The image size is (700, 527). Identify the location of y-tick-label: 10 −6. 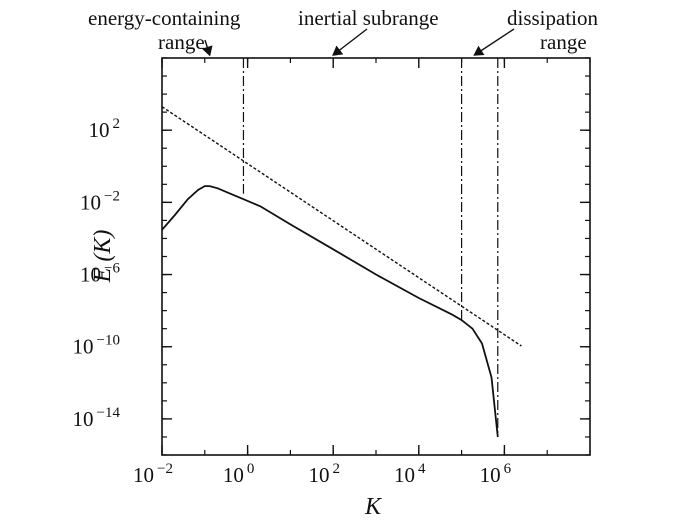
(100, 274).